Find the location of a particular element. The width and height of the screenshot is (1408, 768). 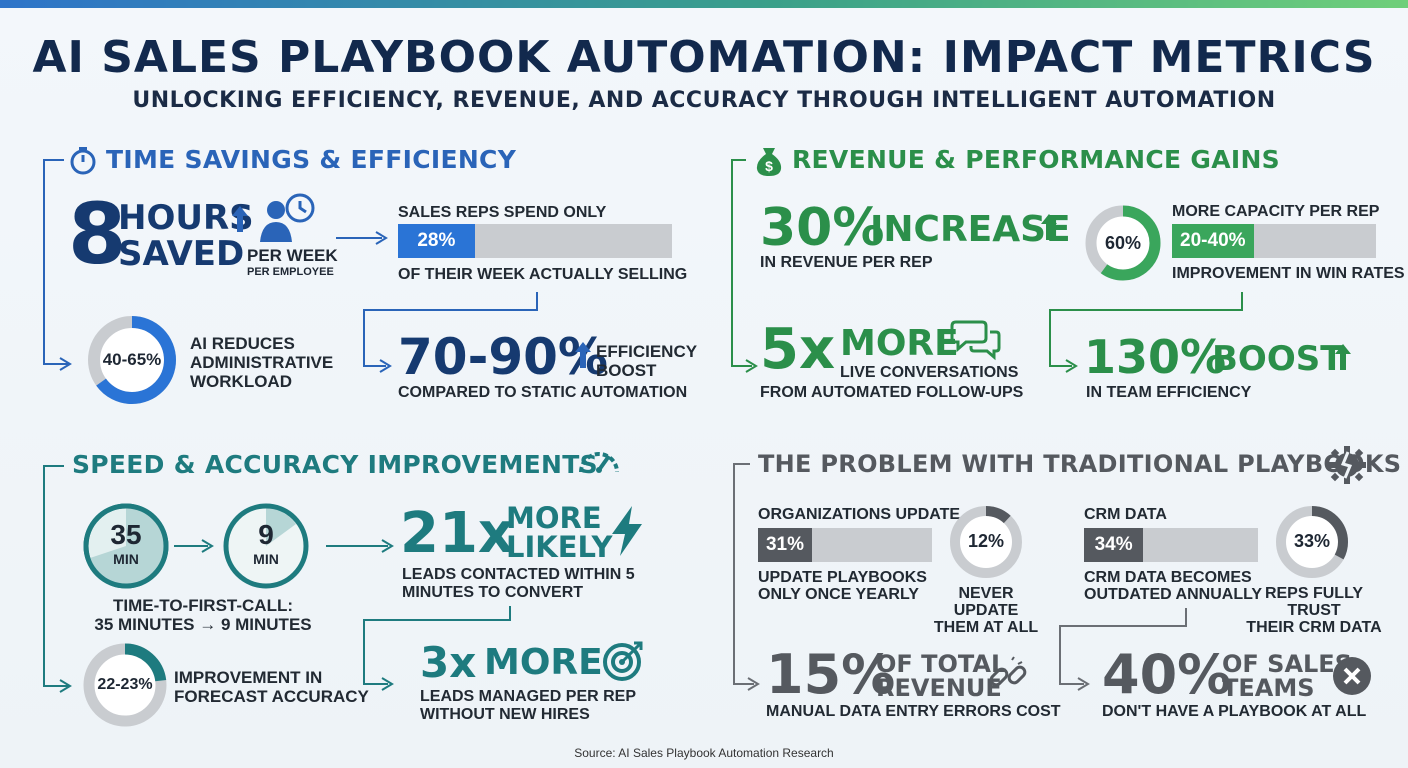

likely-l2: LIKELY is located at coordinates (559, 547).